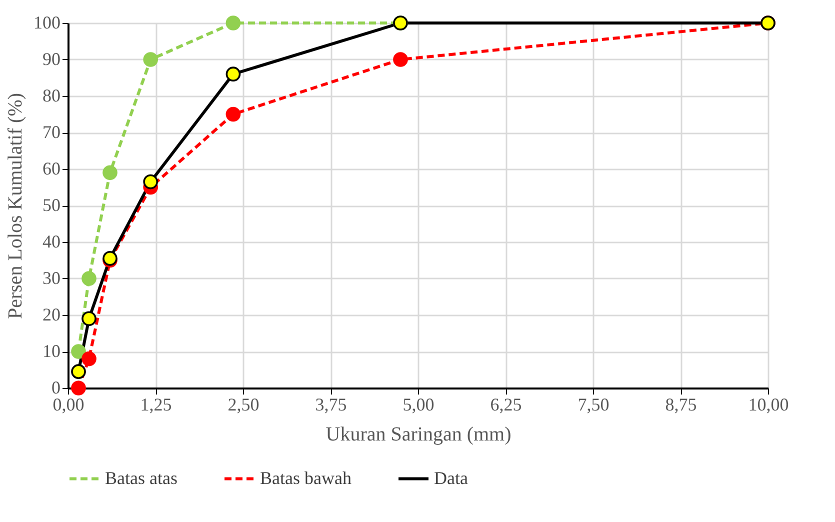  What do you see at coordinates (68, 404) in the screenshot?
I see `x-tick-label: 0,00` at bounding box center [68, 404].